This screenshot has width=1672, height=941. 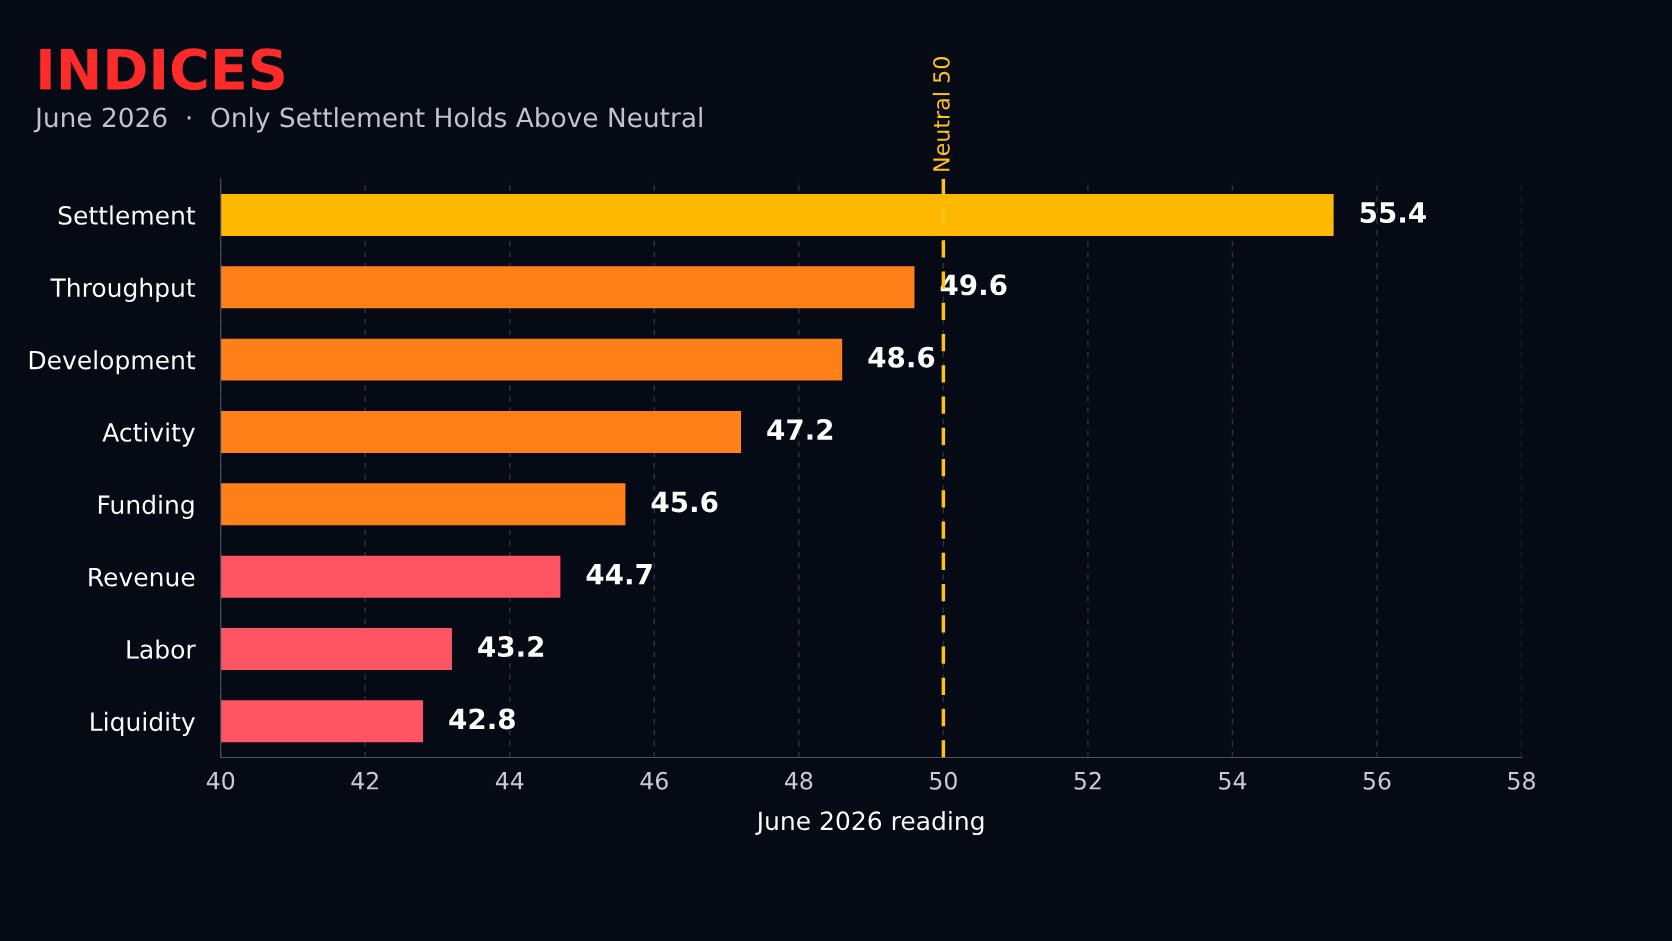 I want to click on chart-subtitle: June 2026 · Only Settlement Holds Above Neutral, so click(x=367, y=119).